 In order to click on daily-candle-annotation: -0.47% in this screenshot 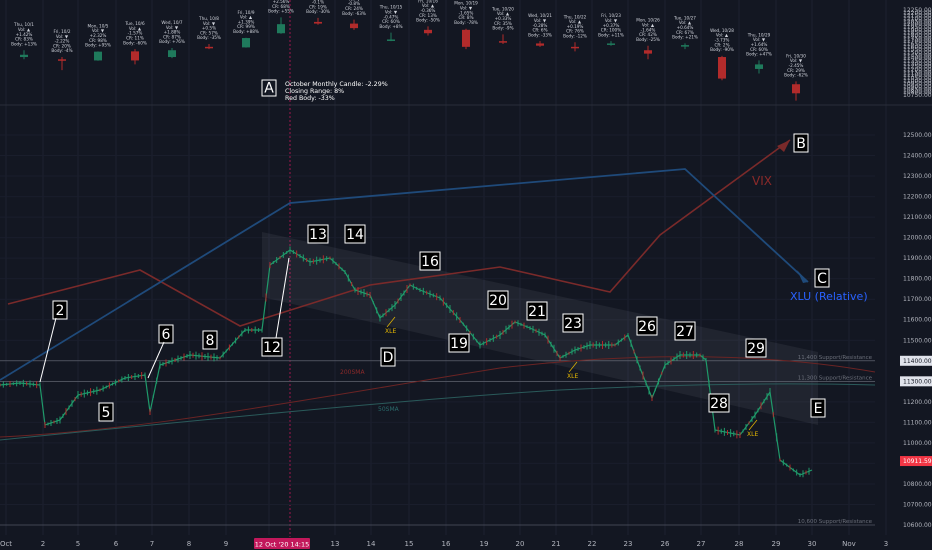, I will do `click(391, 16)`.